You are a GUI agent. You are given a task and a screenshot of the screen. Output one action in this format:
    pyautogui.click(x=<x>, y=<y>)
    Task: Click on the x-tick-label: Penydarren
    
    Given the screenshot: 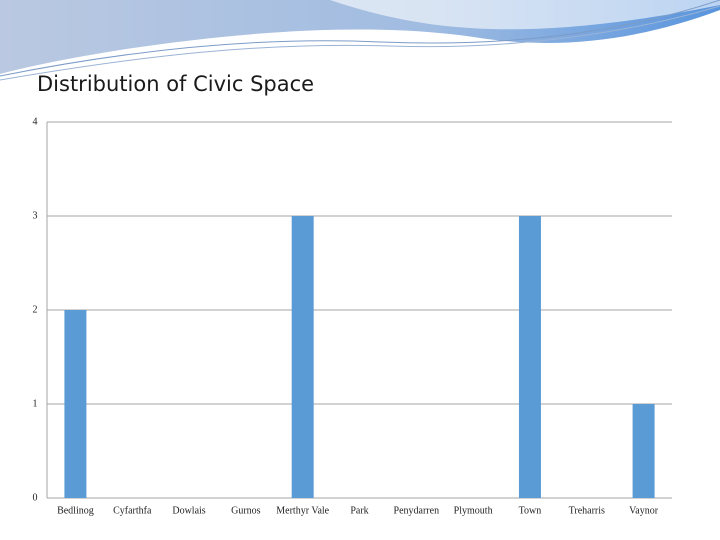 What is the action you would take?
    pyautogui.click(x=417, y=510)
    